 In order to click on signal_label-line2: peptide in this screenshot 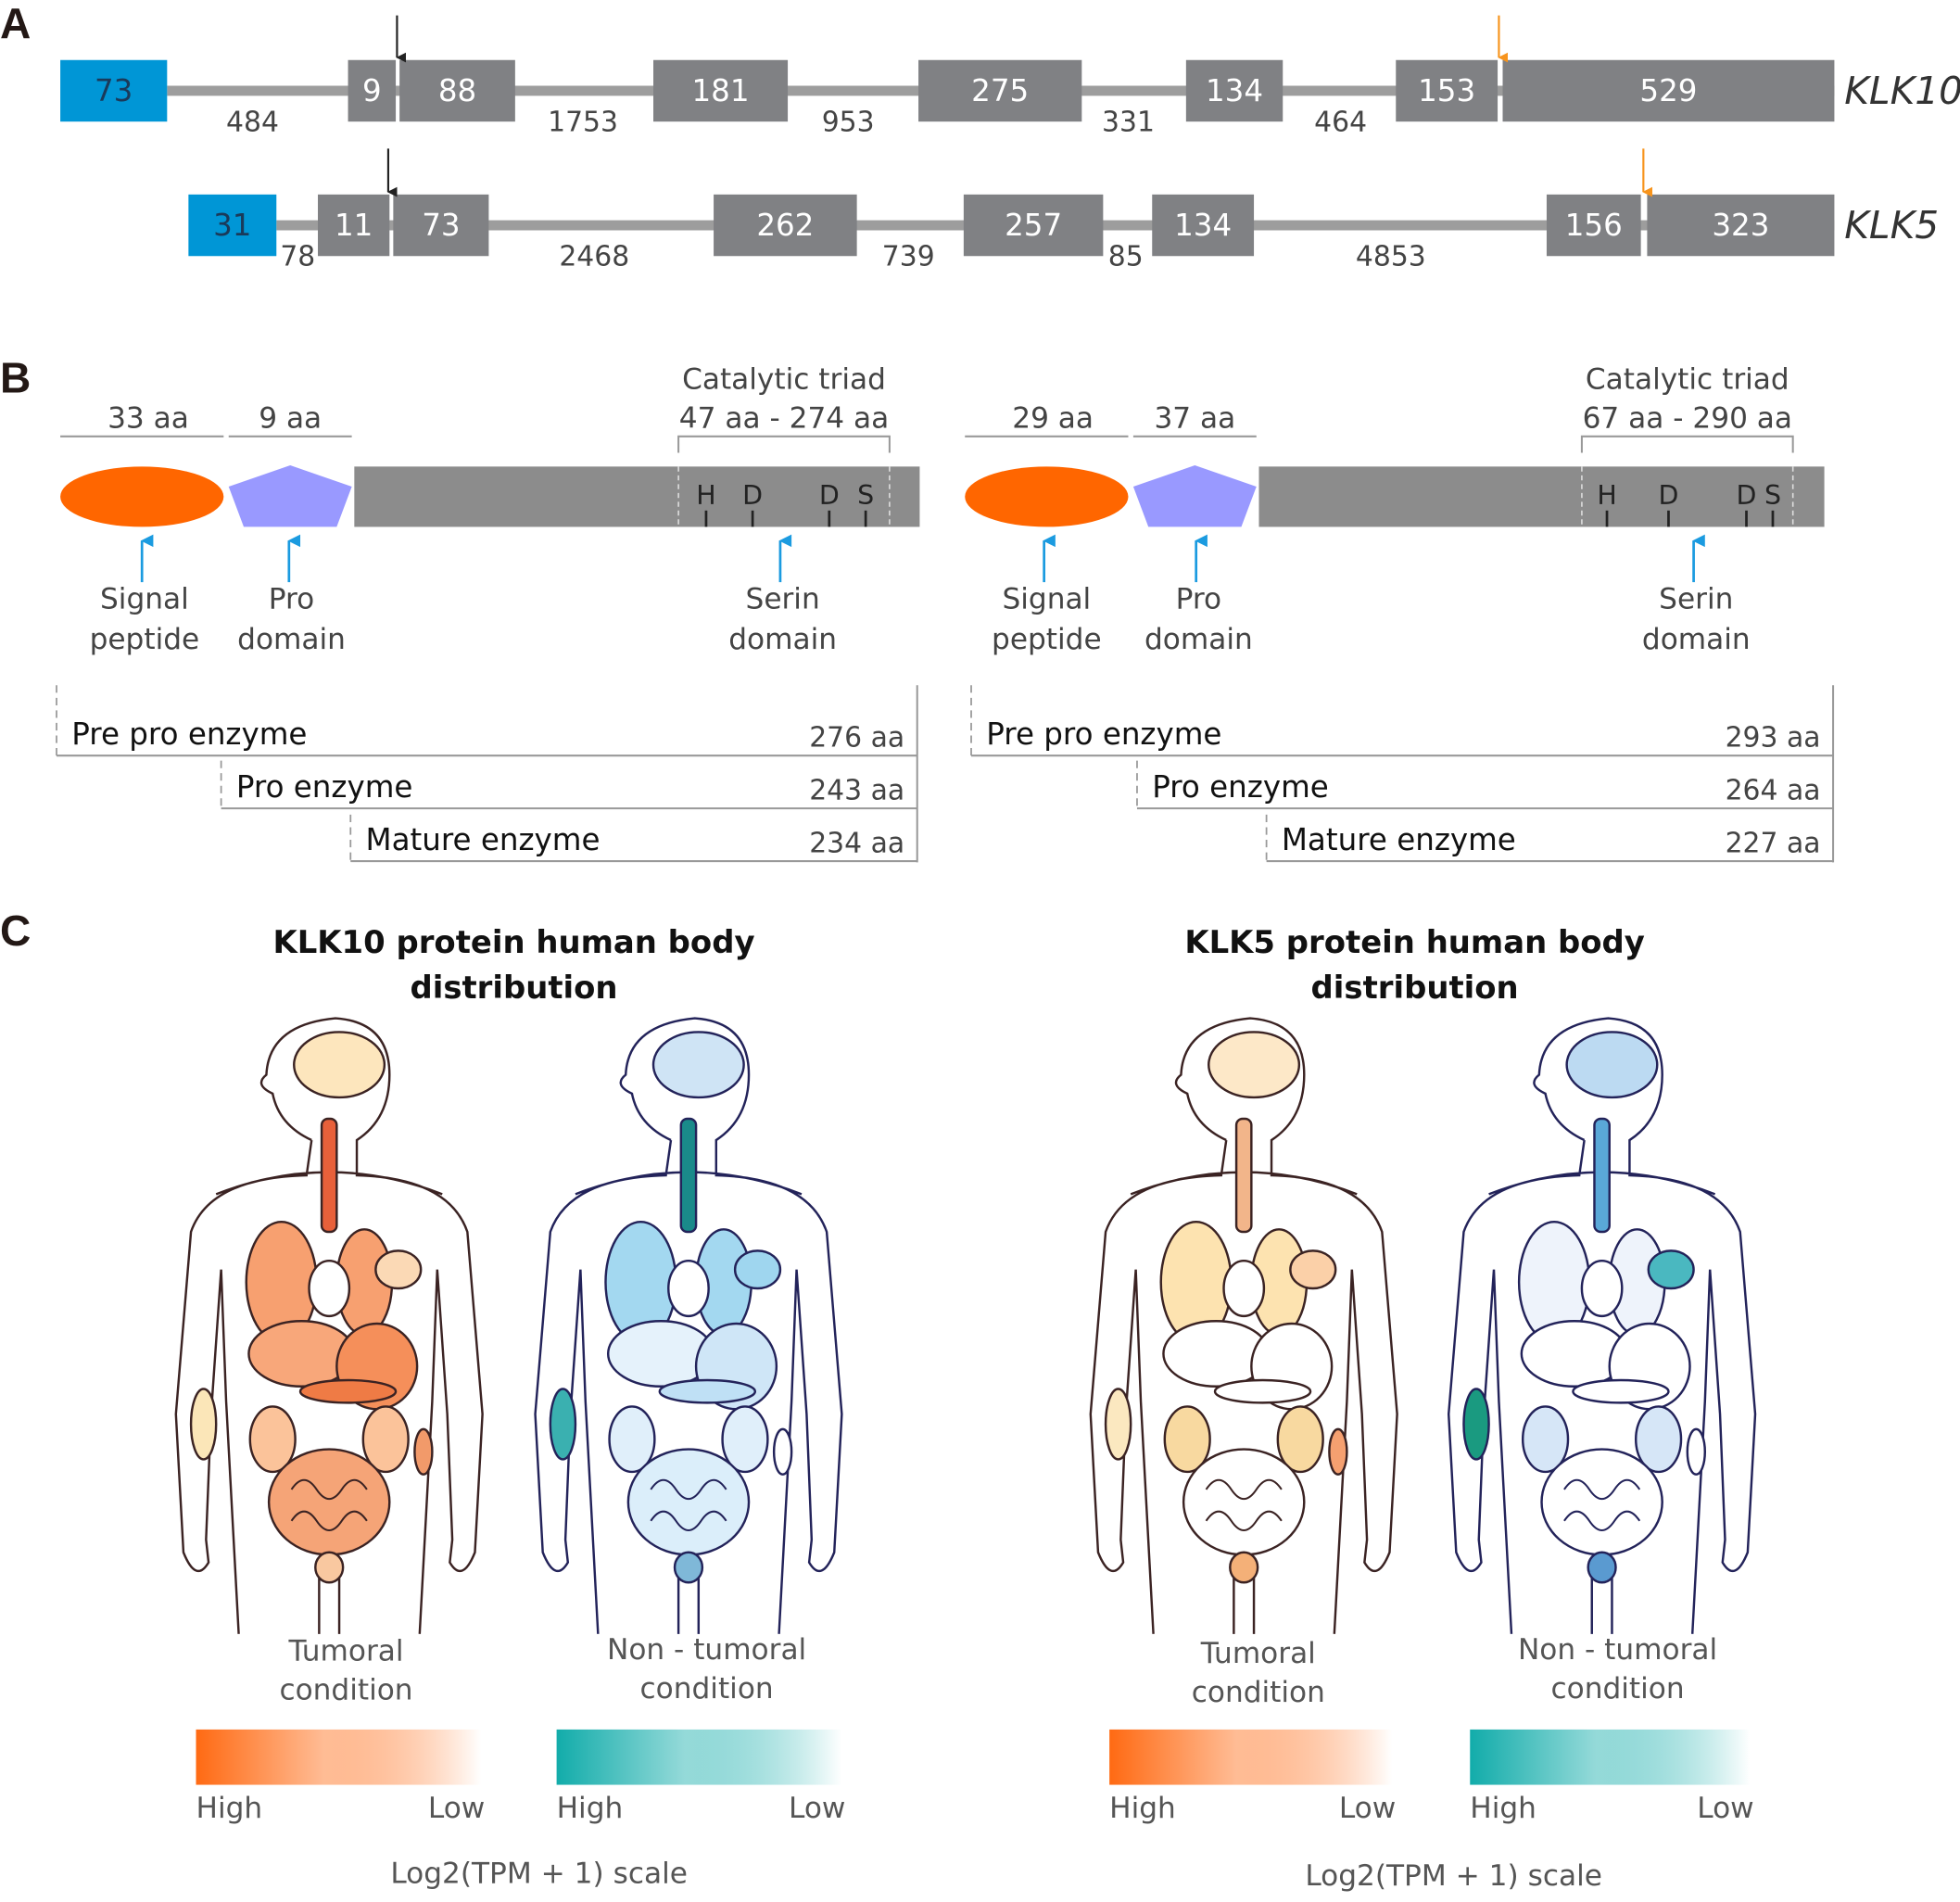, I will do `click(145, 639)`.